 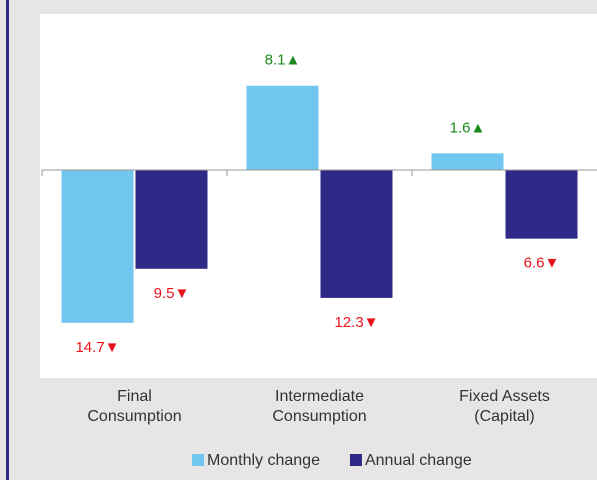 What do you see at coordinates (418, 460) in the screenshot?
I see `legend-label: Annual change` at bounding box center [418, 460].